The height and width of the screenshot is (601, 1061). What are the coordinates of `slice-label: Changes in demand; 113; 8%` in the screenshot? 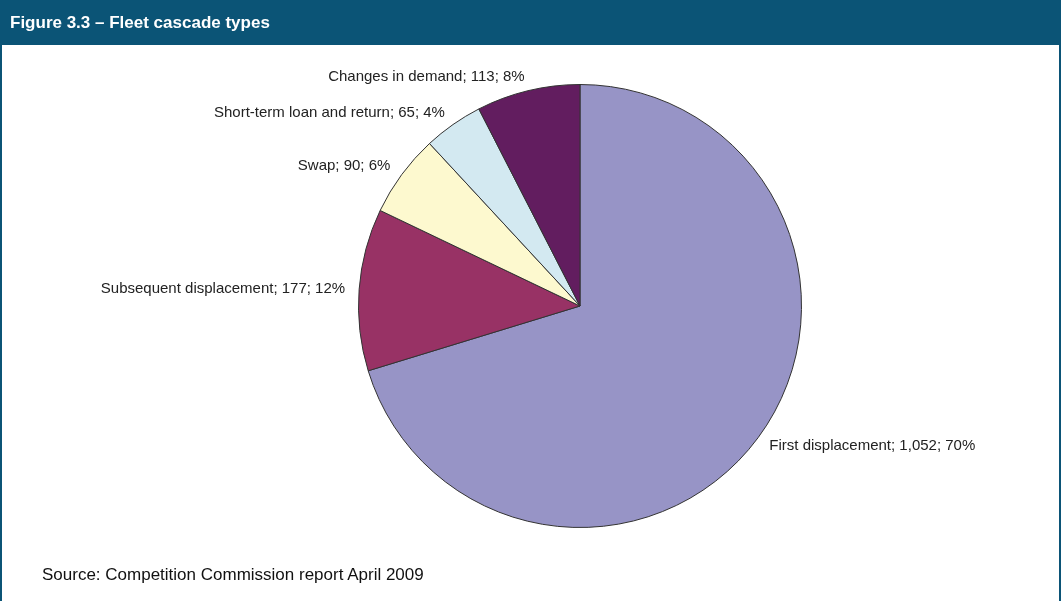 It's located at (426, 76).